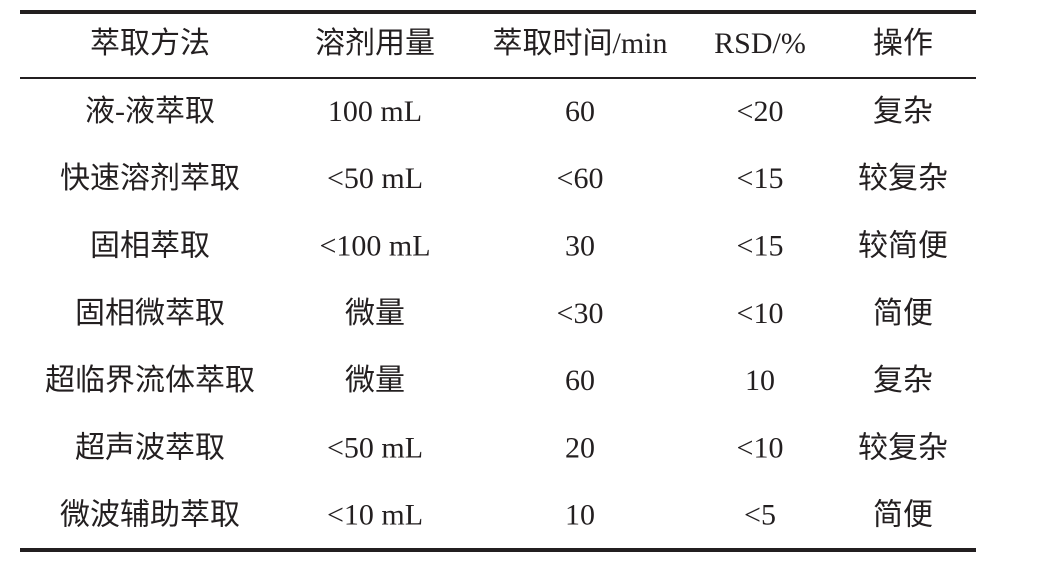  I want to click on cell: 超临界流体萃取, so click(150, 380).